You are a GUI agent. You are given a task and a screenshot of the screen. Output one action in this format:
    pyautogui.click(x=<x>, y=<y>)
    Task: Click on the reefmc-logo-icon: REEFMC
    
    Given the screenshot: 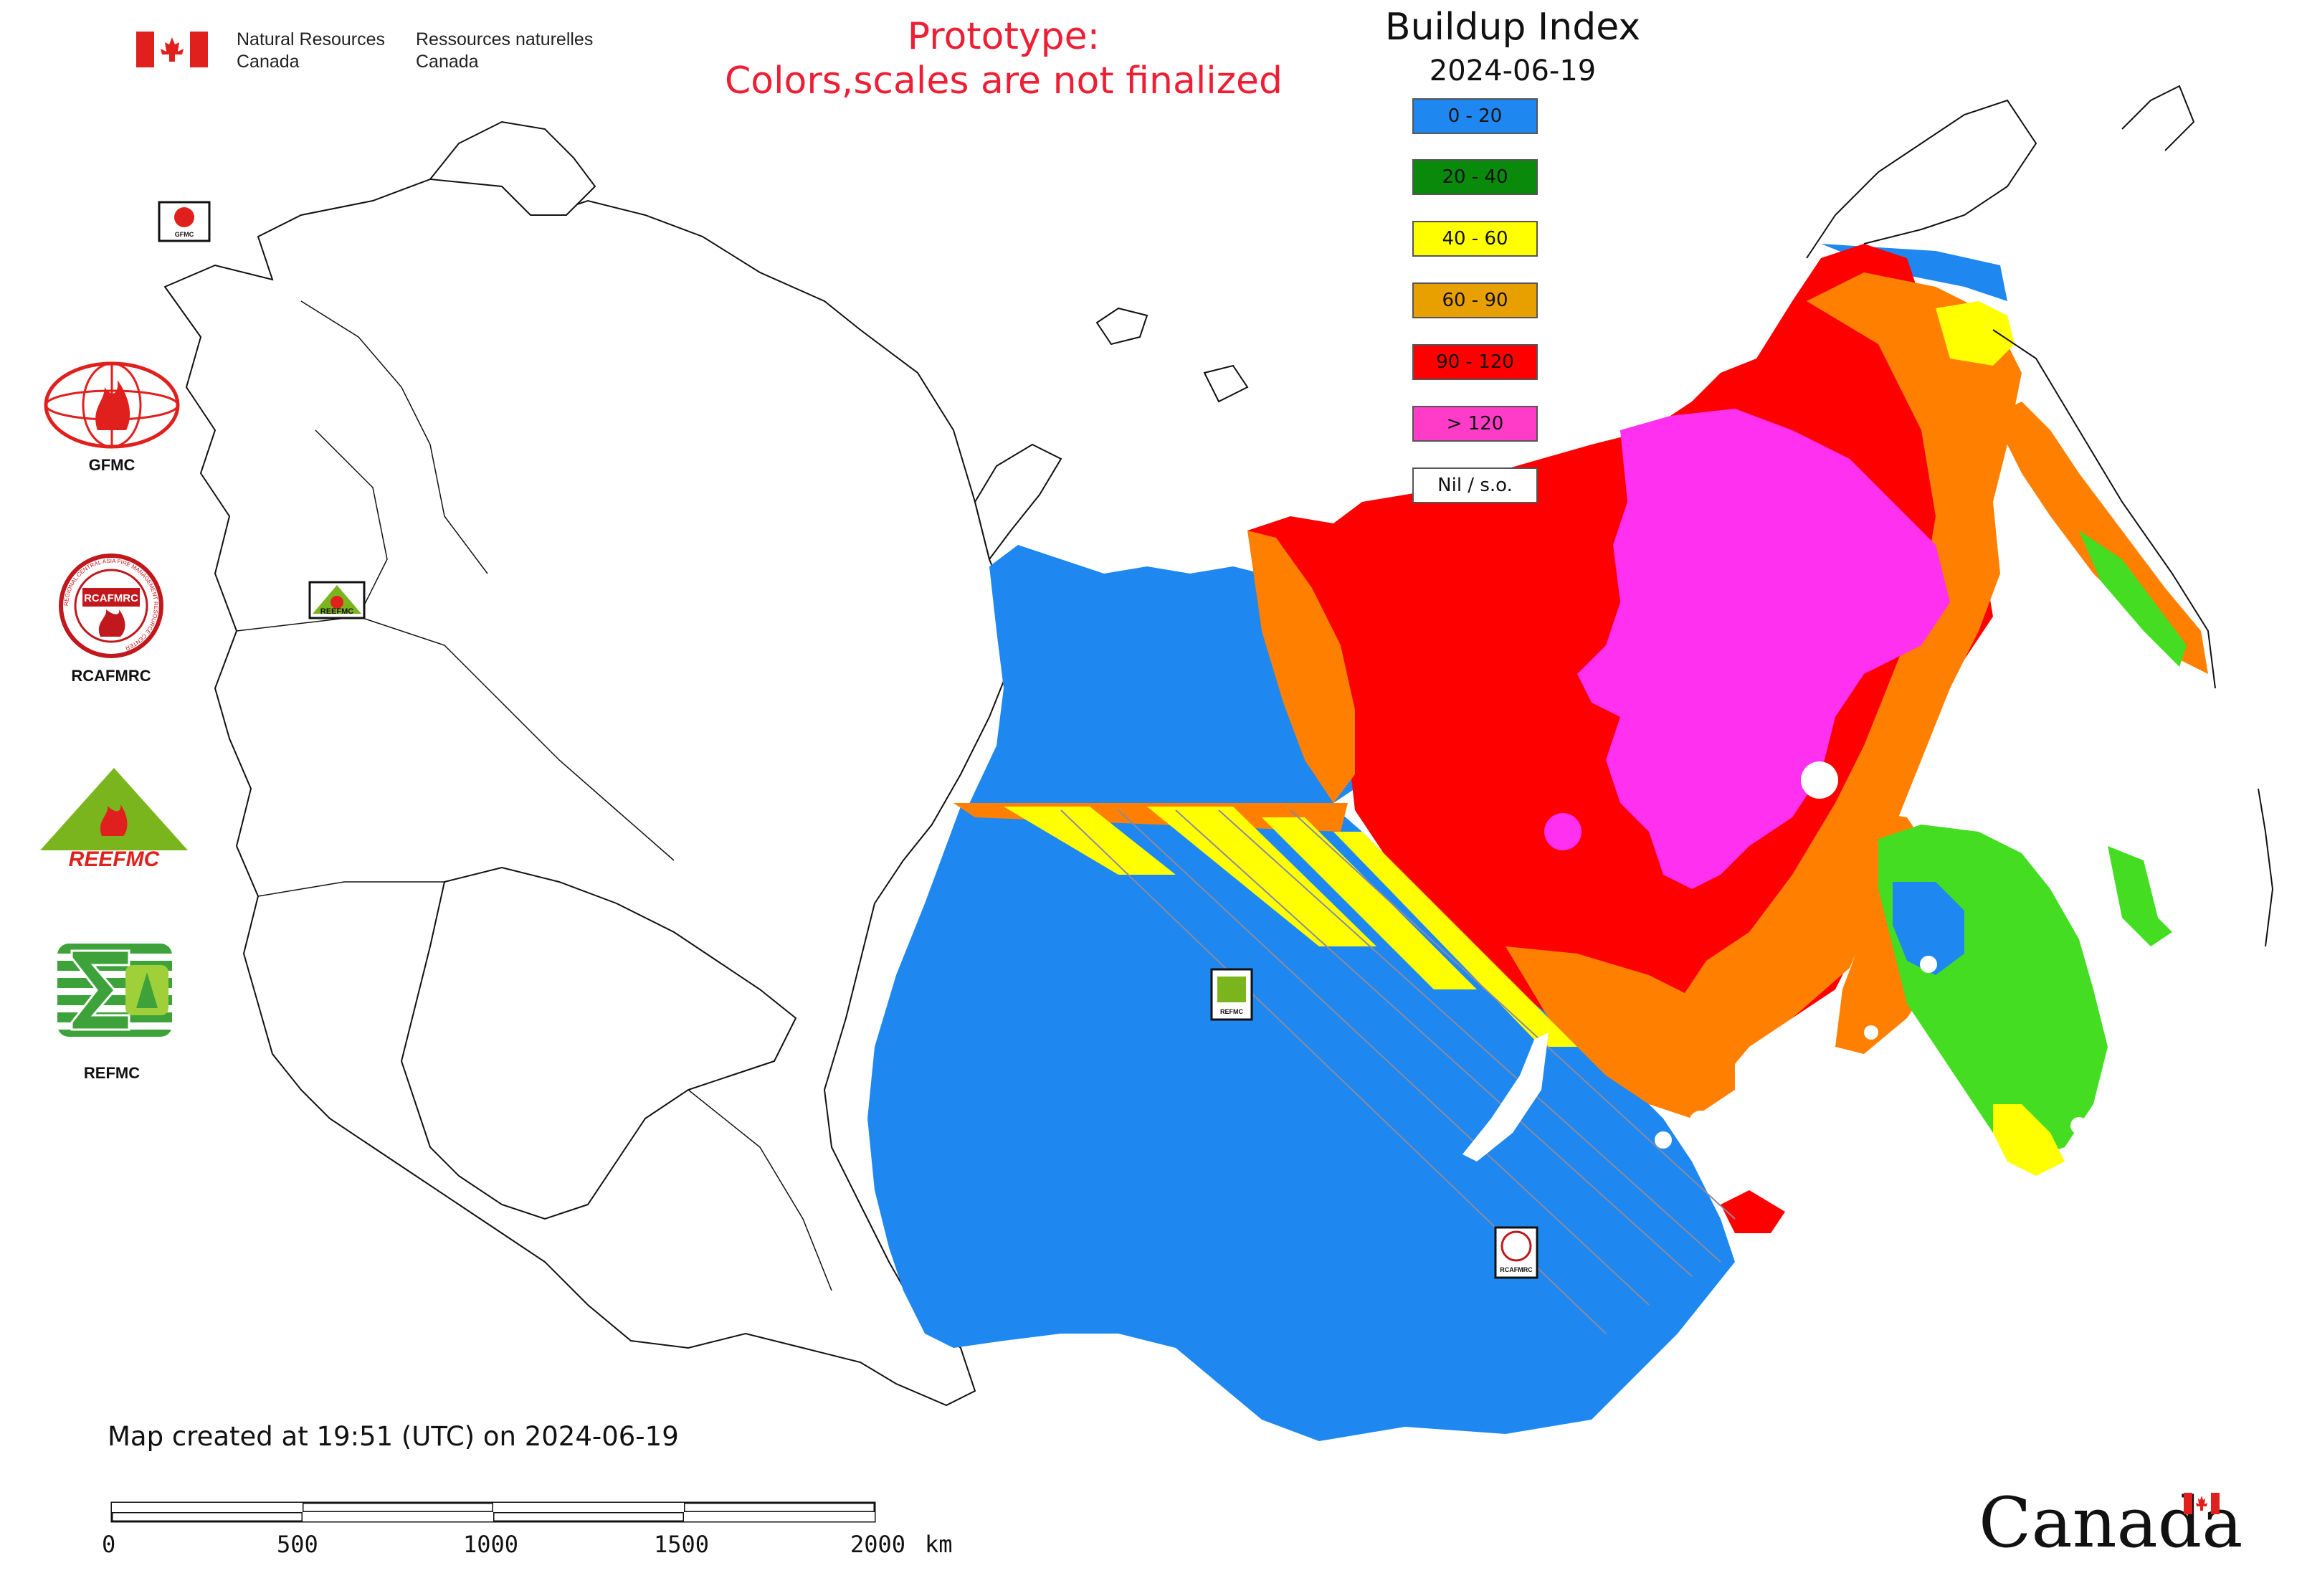 What is the action you would take?
    pyautogui.click(x=114, y=819)
    